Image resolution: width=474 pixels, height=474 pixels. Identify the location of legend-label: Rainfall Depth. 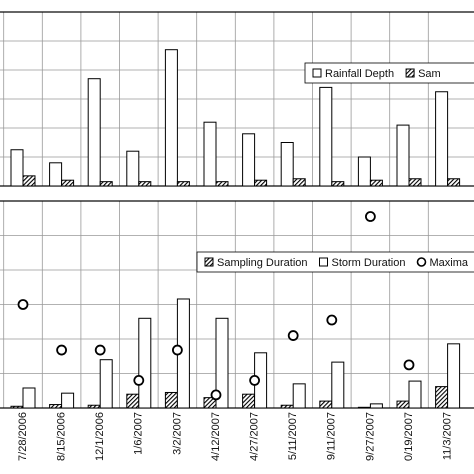
(359, 74).